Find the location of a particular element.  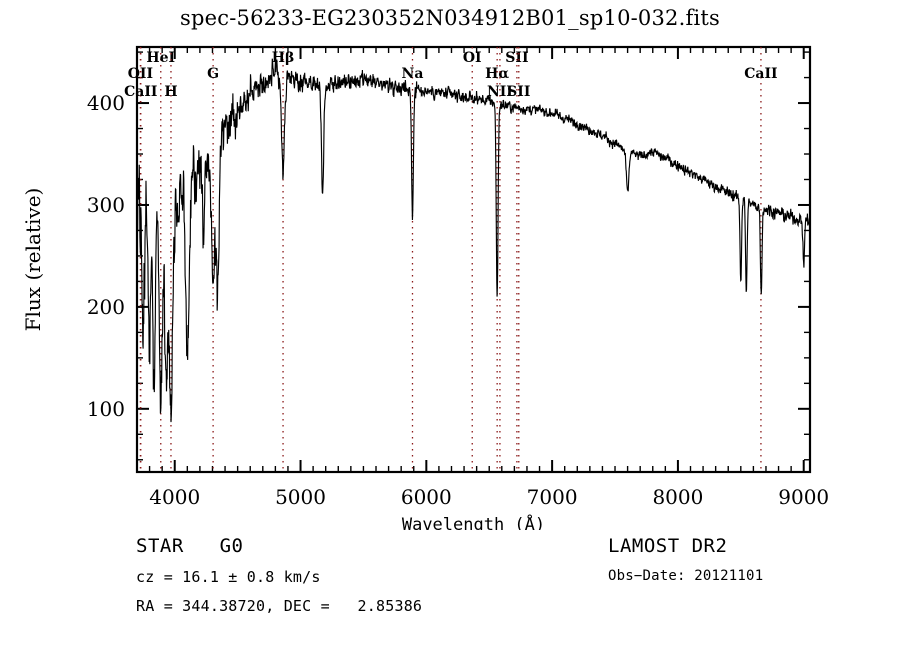

y-axis-tick-label: 200 is located at coordinates (106, 307).